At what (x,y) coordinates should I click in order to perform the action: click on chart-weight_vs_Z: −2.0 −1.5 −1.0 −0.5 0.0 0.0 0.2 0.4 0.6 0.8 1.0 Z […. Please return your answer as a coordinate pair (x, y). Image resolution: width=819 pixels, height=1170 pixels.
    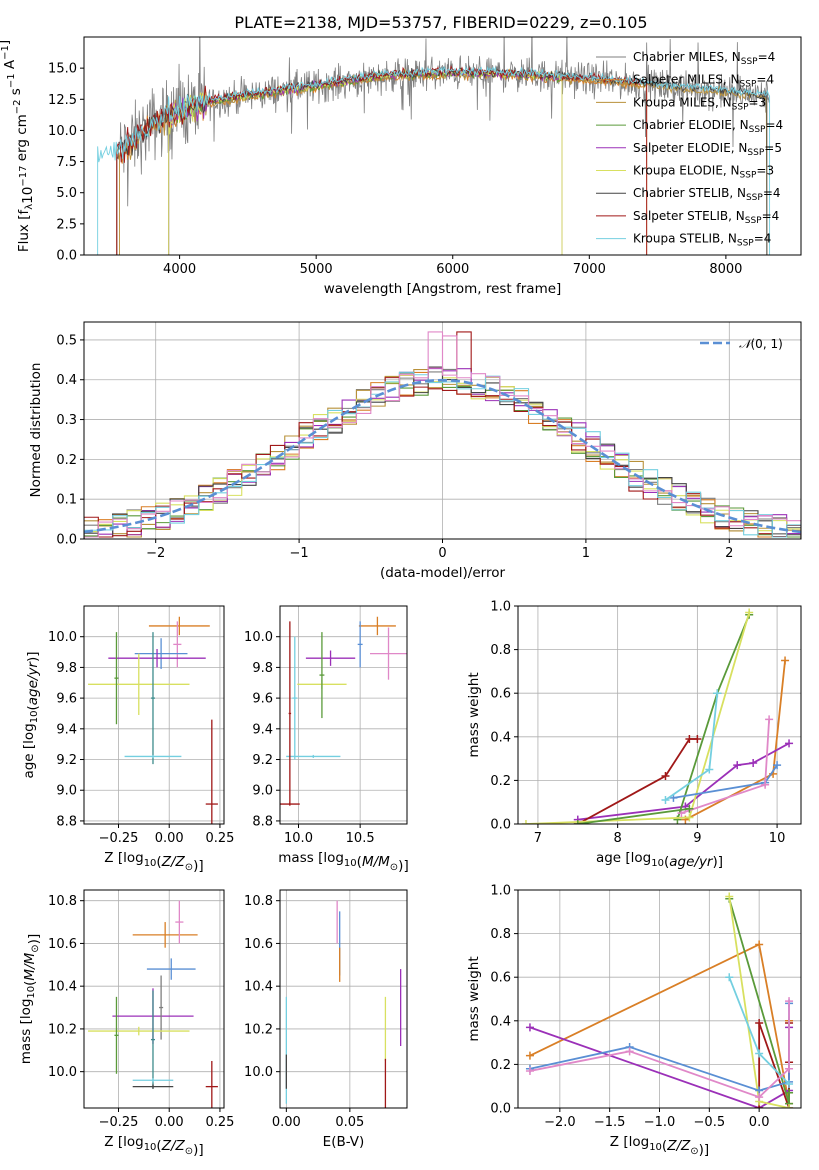
    Looking at the image, I should click on (634, 1021).